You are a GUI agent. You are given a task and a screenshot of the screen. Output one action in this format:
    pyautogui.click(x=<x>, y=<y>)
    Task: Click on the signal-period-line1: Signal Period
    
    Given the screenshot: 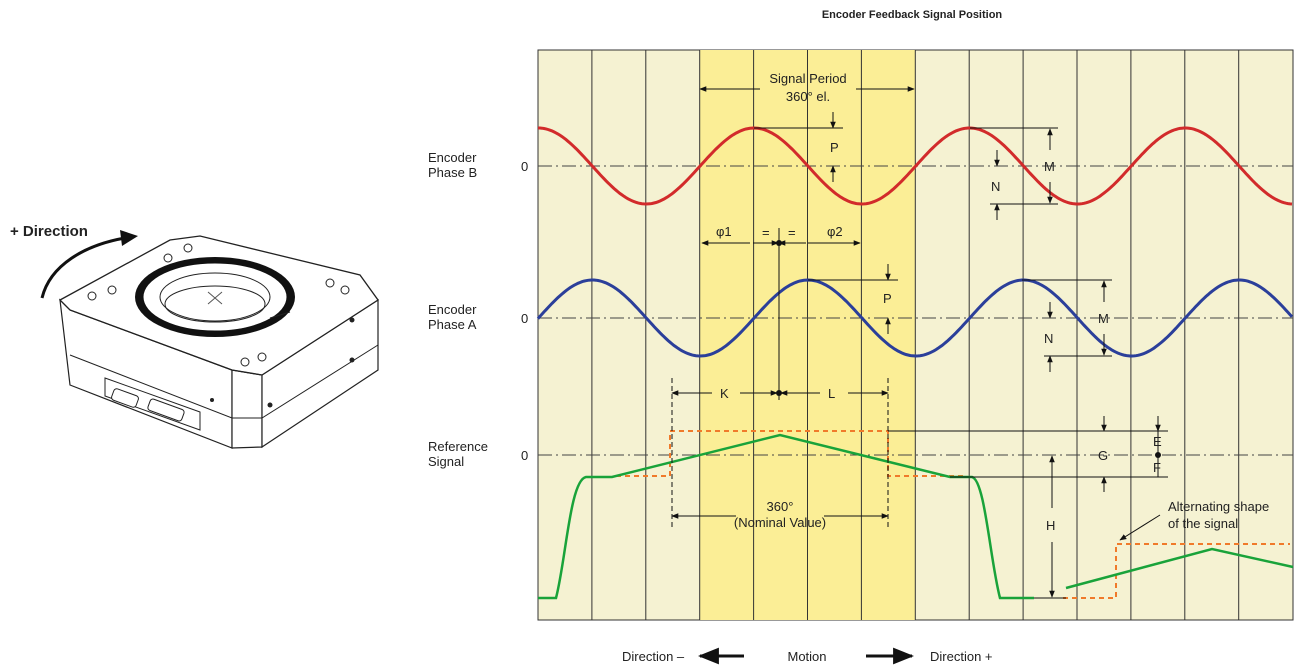 What is the action you would take?
    pyautogui.click(x=807, y=78)
    